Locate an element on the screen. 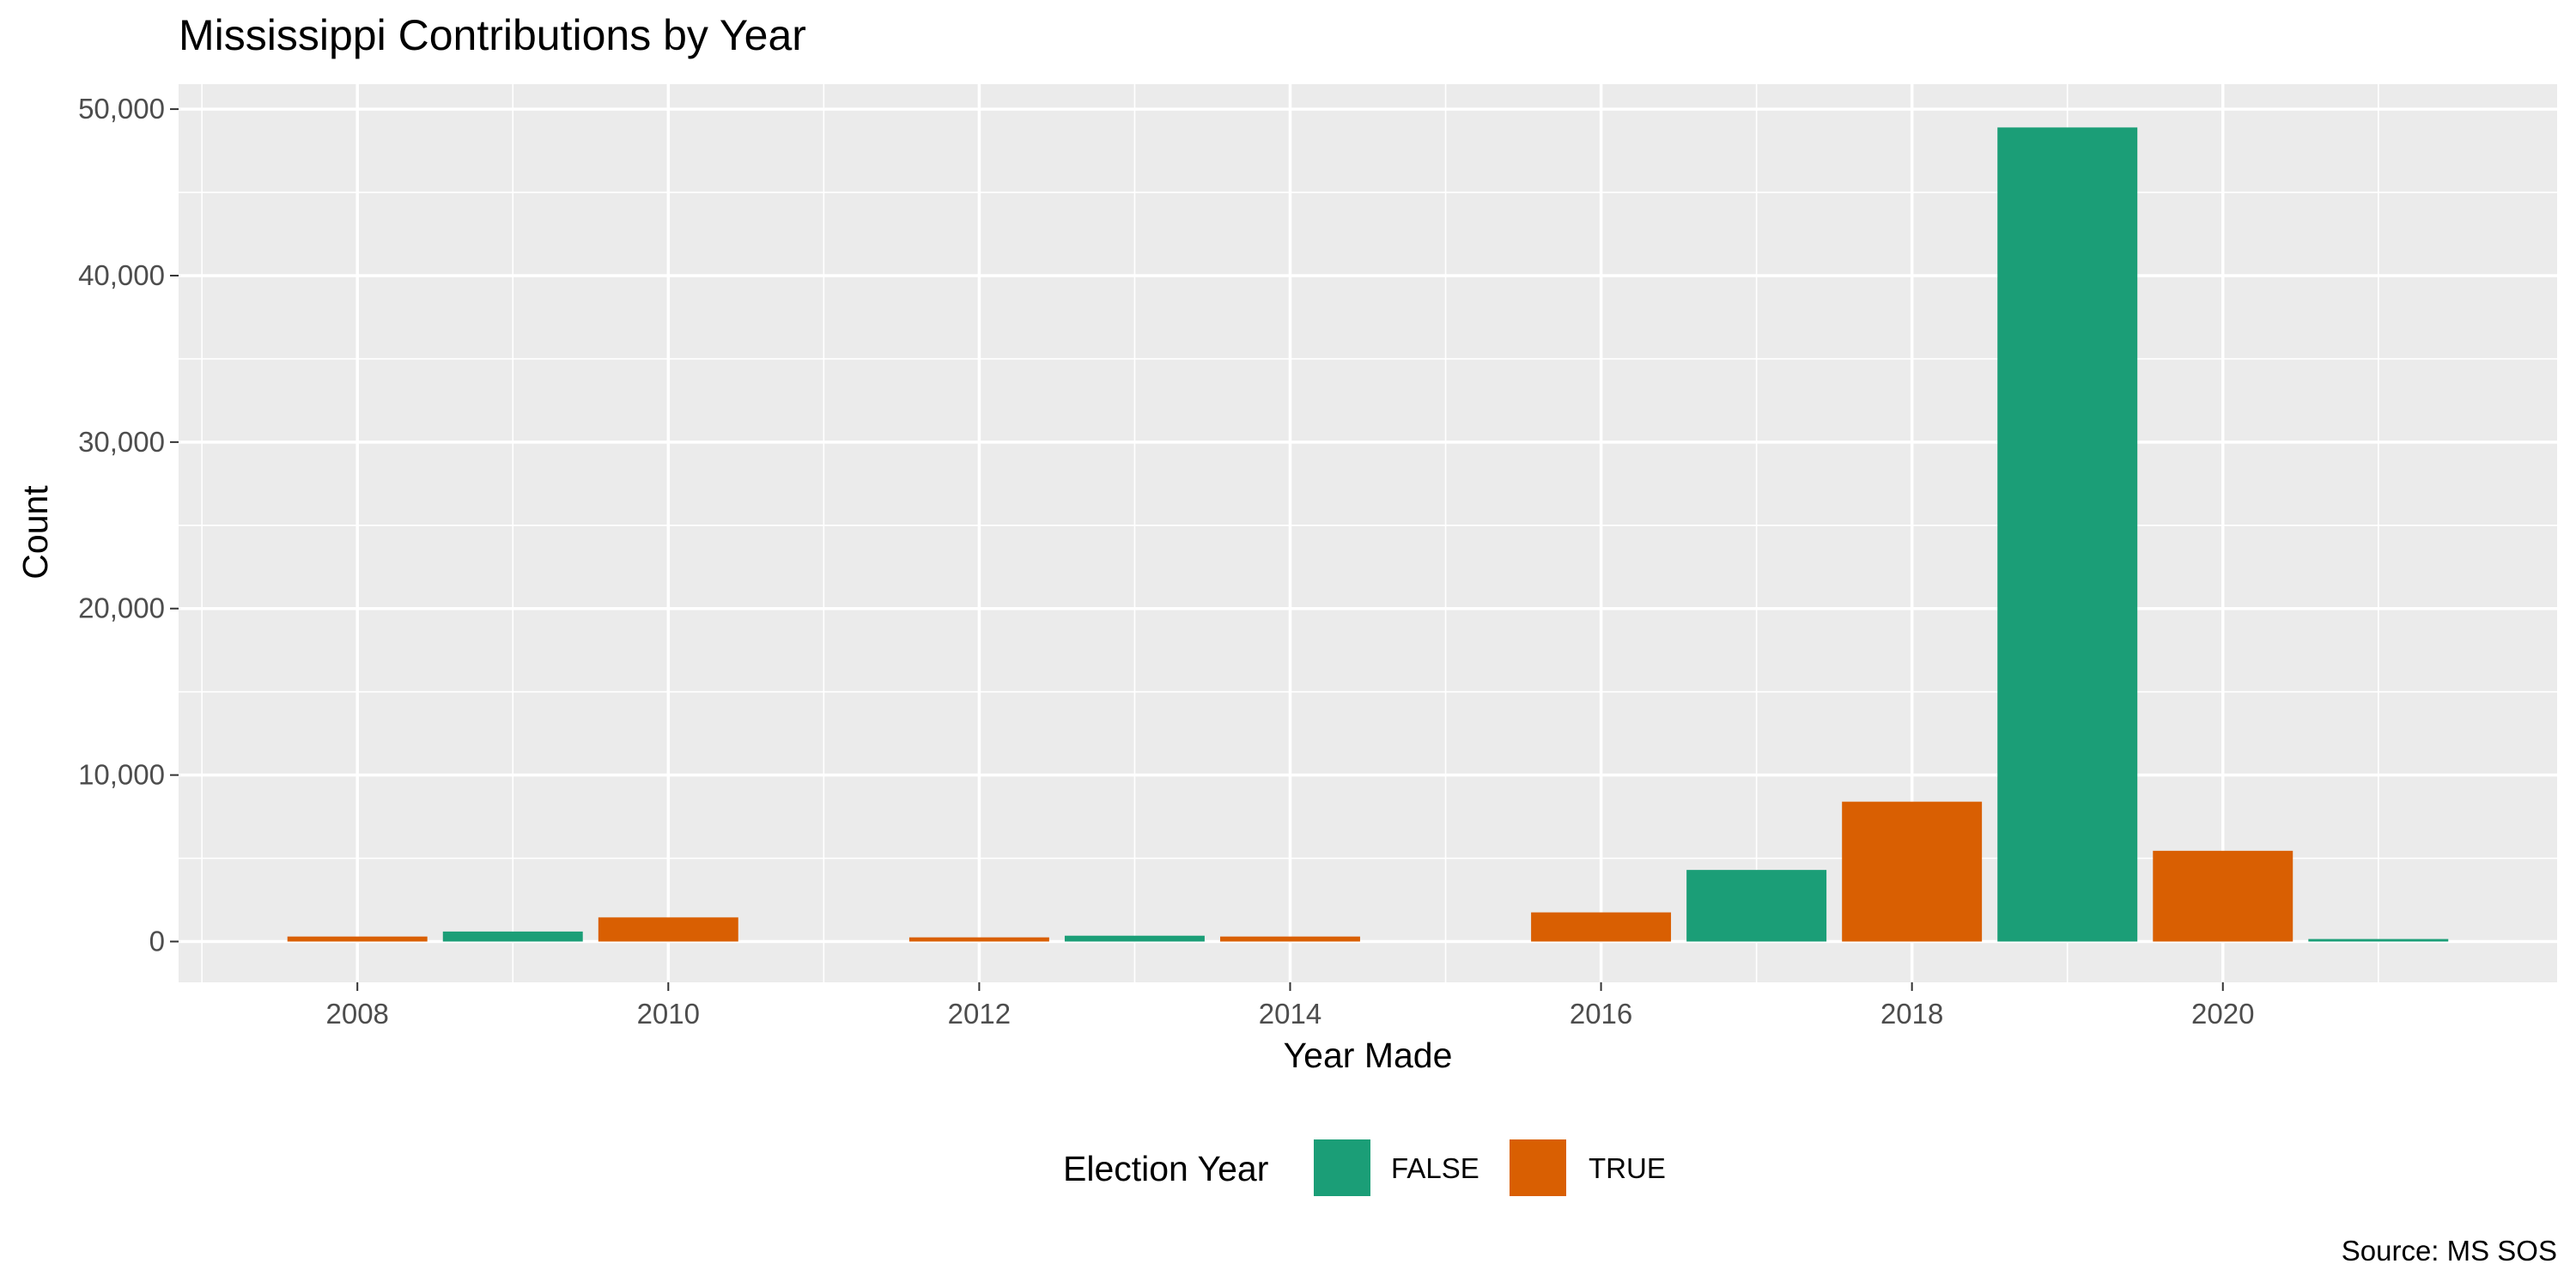 This screenshot has height=1288, width=2576. bar-2010 is located at coordinates (668, 929).